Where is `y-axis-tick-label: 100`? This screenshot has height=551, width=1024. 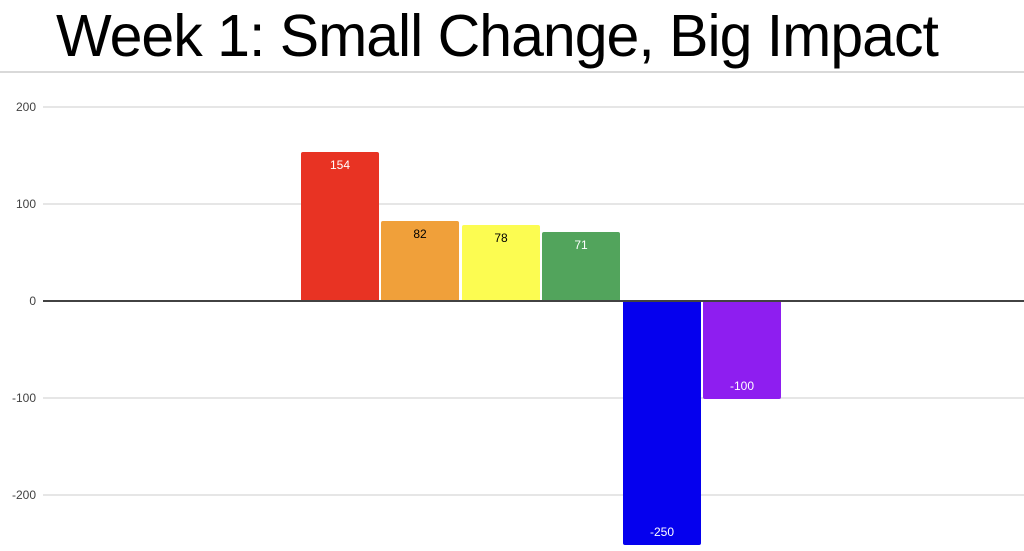 y-axis-tick-label: 100 is located at coordinates (25, 204).